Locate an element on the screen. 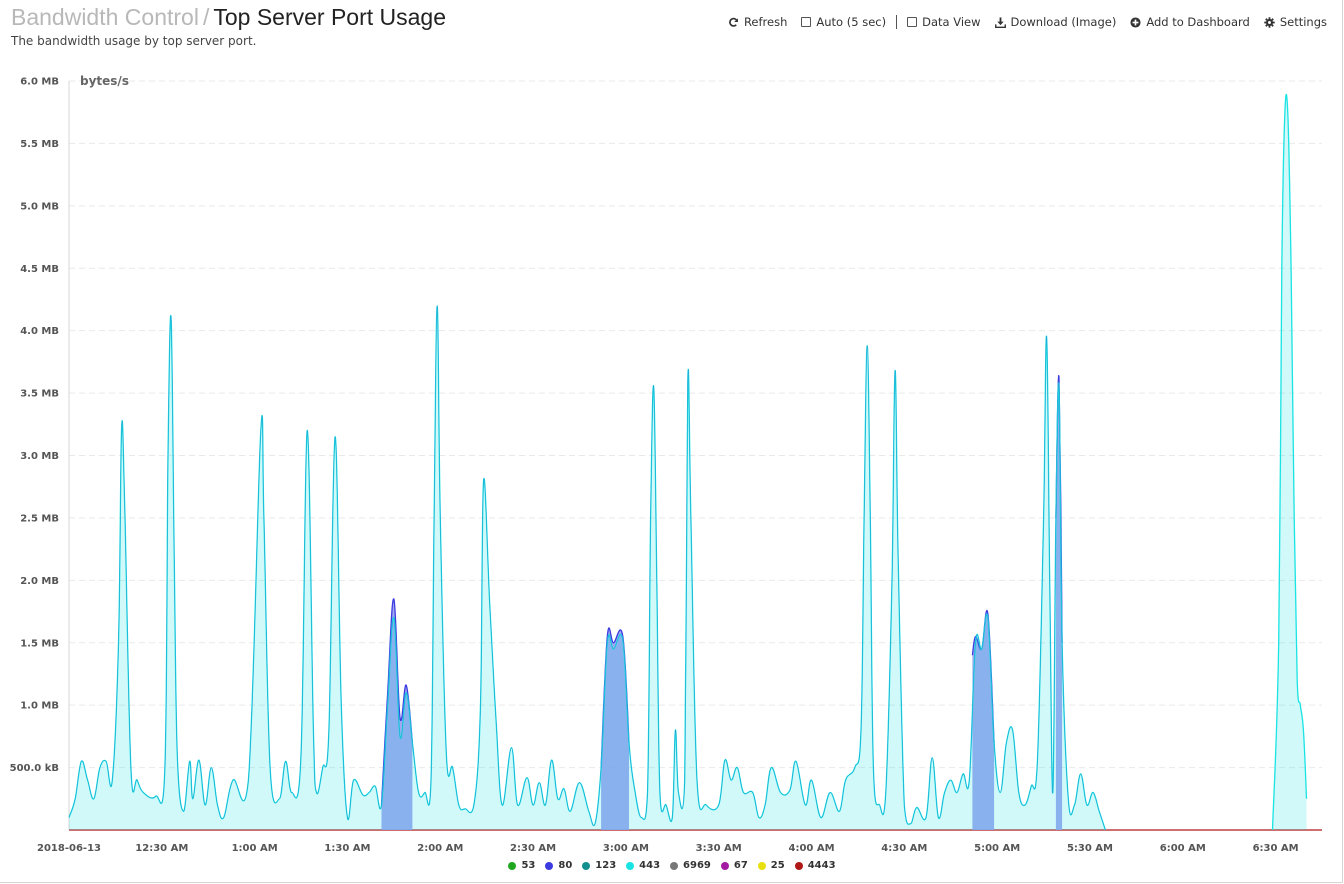 This screenshot has height=884, width=1344. y-tick-label: 3.0 MB is located at coordinates (39, 456).